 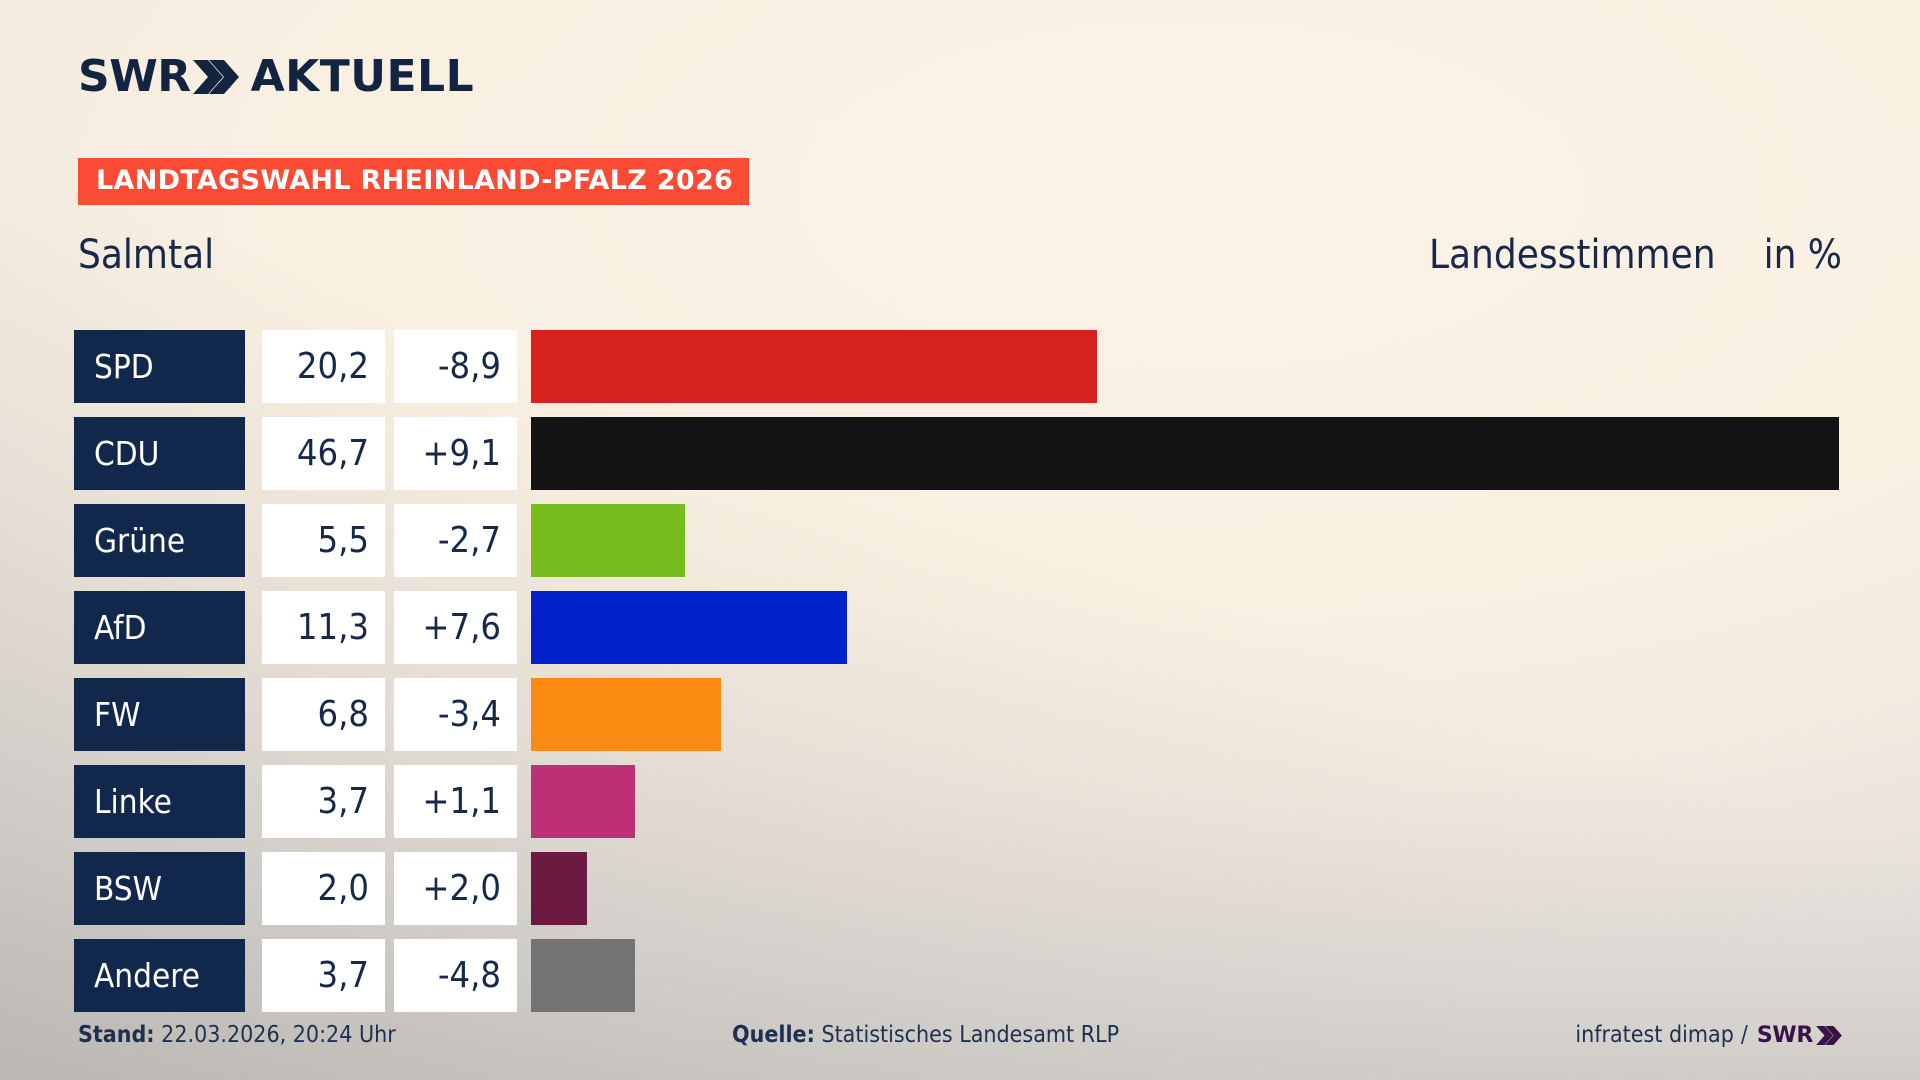 I want to click on party-change-value: -8,9, so click(x=455, y=366).